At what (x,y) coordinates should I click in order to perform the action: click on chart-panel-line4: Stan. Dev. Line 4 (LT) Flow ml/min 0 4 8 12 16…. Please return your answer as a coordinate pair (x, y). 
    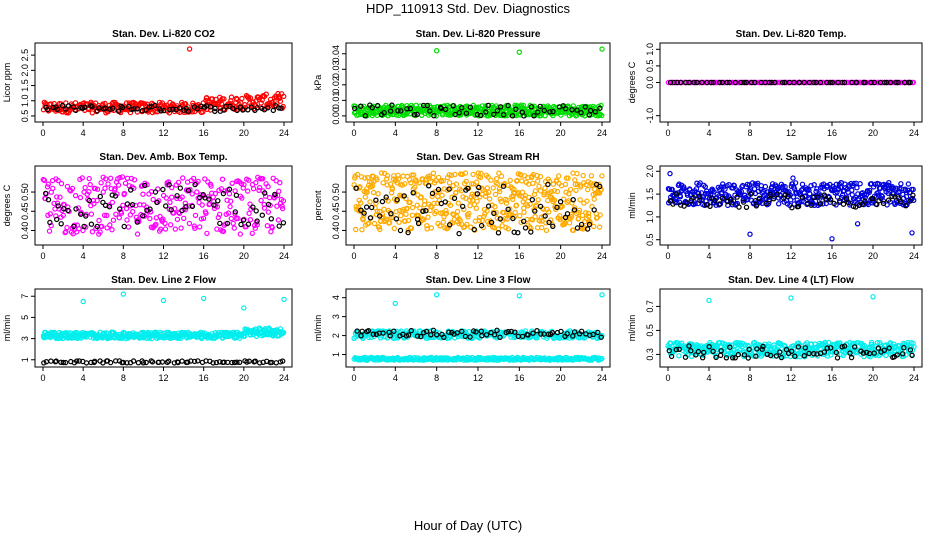
    Looking at the image, I should click on (775, 329).